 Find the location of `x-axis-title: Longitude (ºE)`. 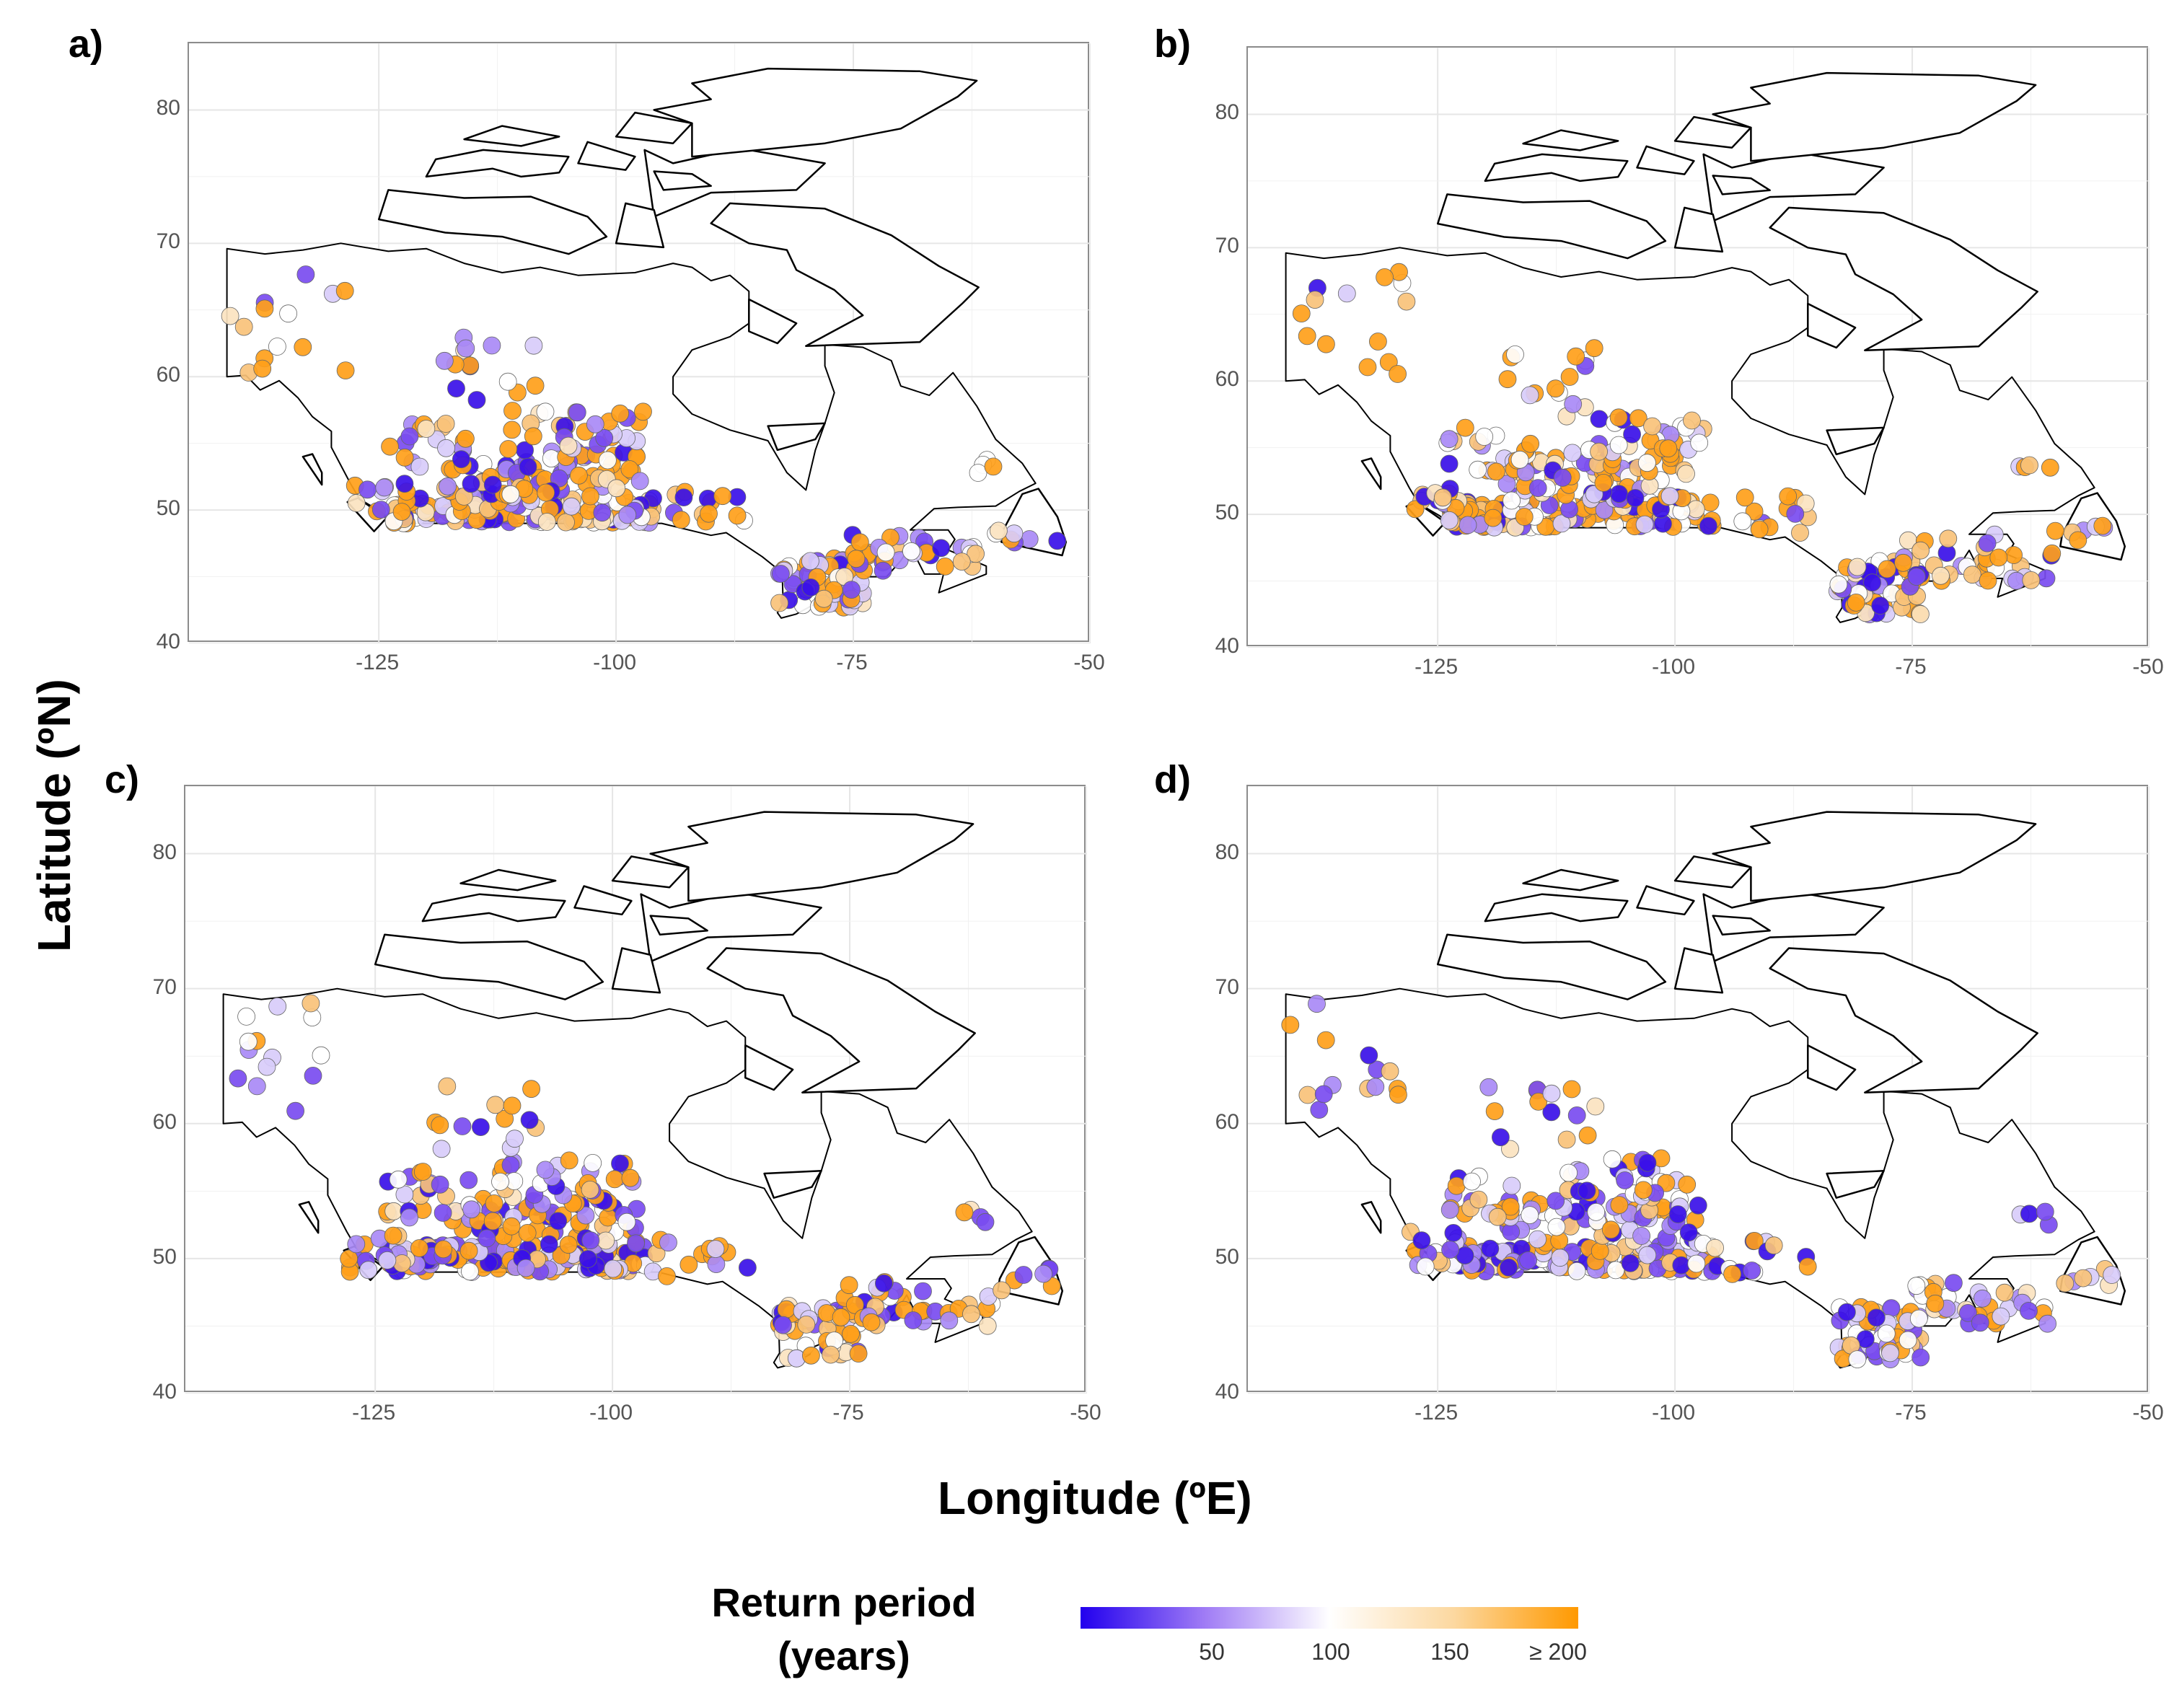

x-axis-title: Longitude (ºE) is located at coordinates (1095, 1498).